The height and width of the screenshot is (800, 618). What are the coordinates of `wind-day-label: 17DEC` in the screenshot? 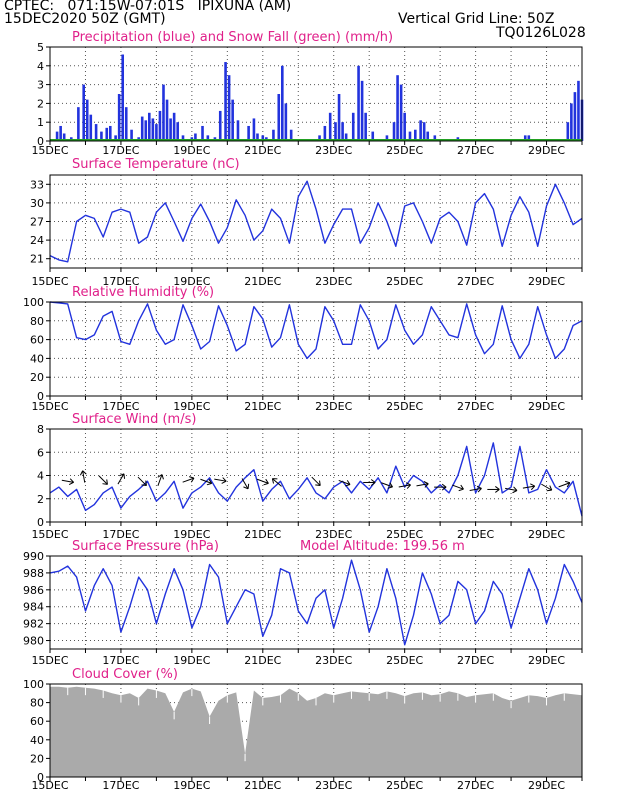 It's located at (120, 534).